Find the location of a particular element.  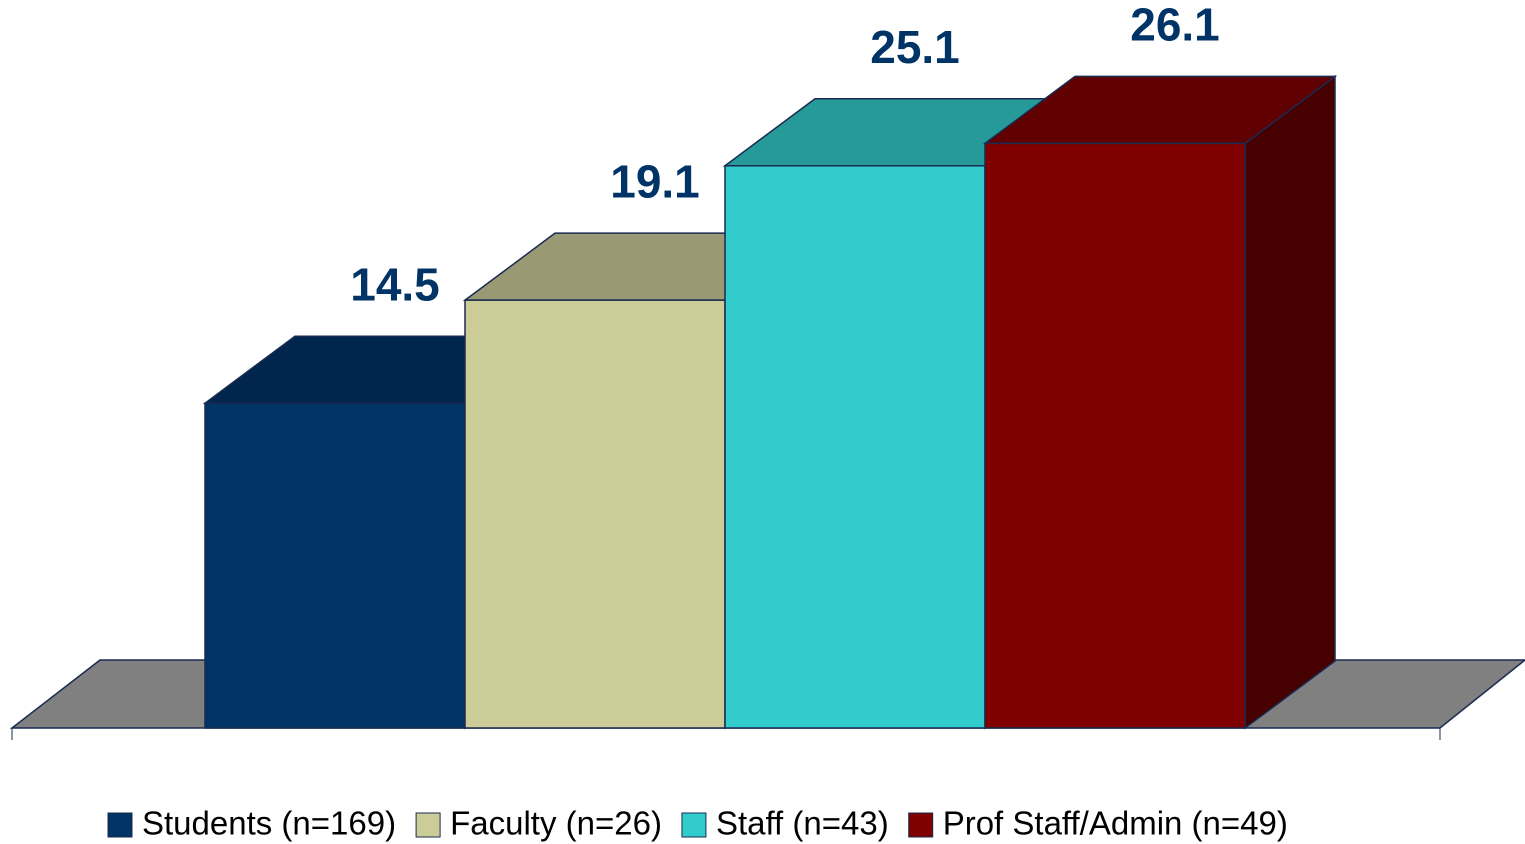

legend-label: Prof Staff/Admin (n=49) is located at coordinates (1115, 823).